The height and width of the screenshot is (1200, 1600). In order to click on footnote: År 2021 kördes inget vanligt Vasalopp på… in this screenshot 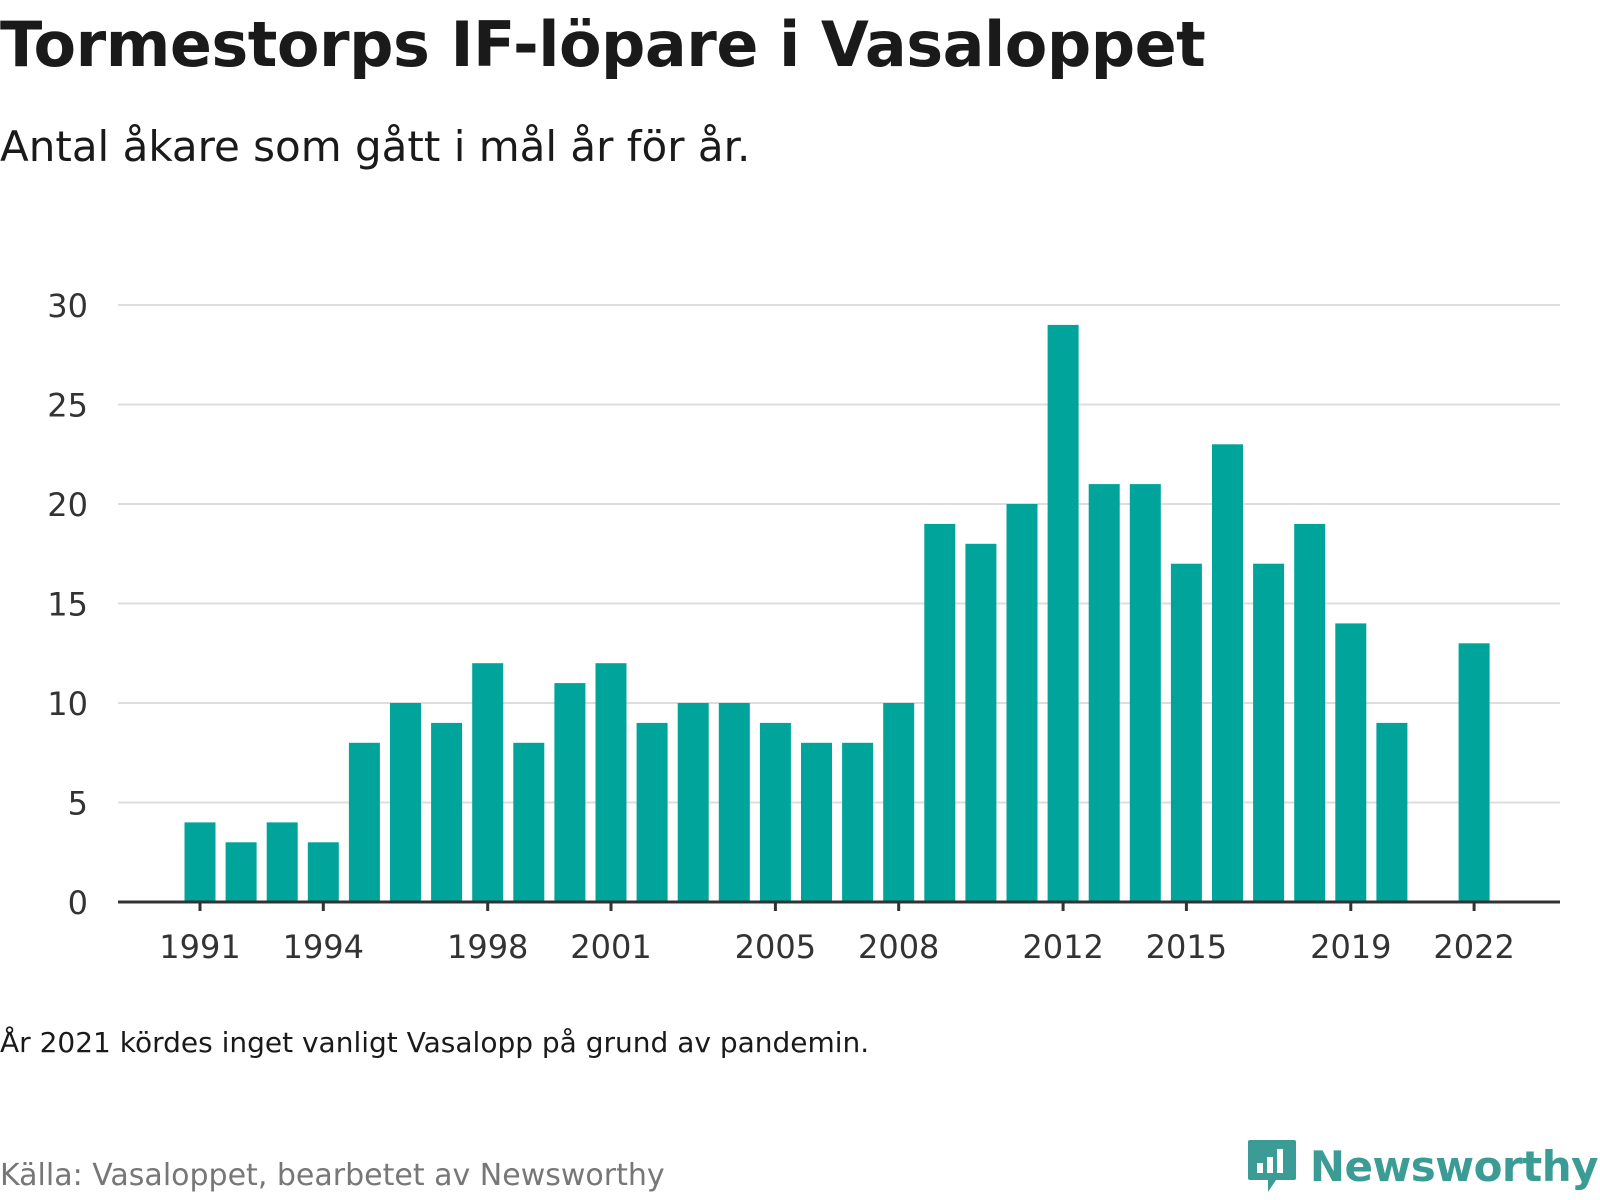, I will do `click(435, 1042)`.